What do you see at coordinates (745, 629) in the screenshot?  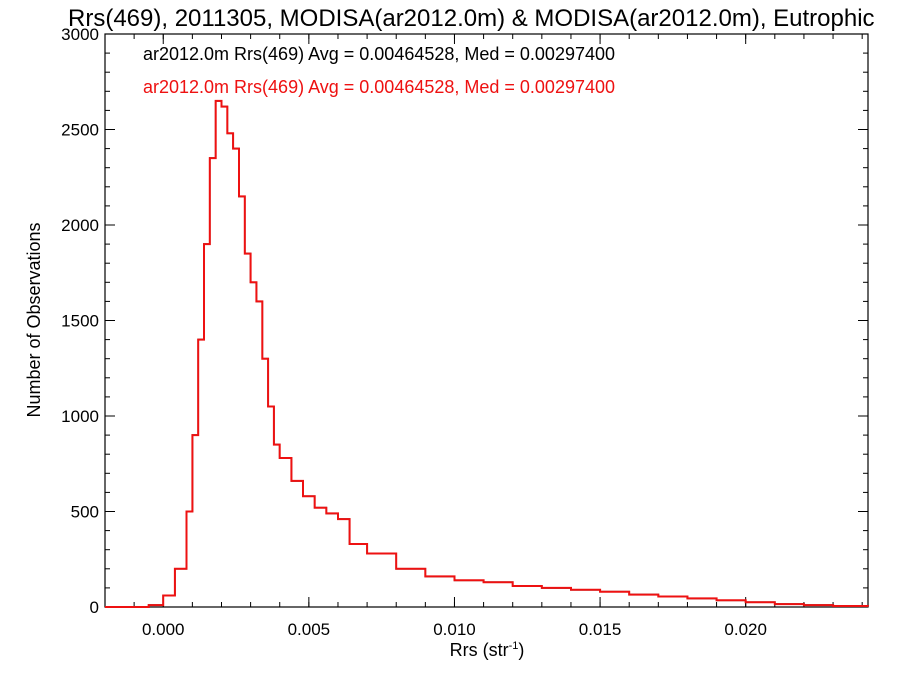 I see `x-tick-label: 0.020` at bounding box center [745, 629].